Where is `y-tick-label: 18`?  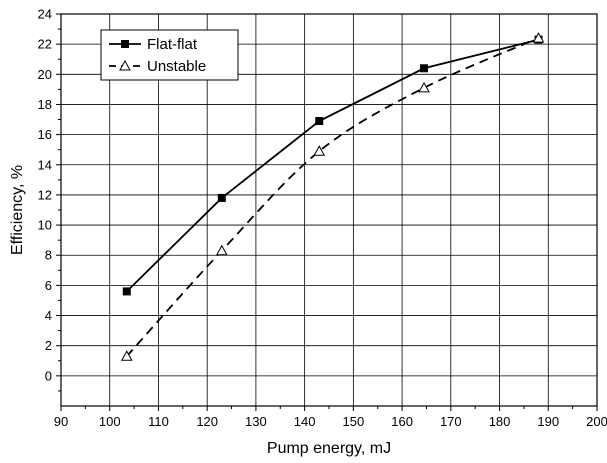 y-tick-label: 18 is located at coordinates (45, 104).